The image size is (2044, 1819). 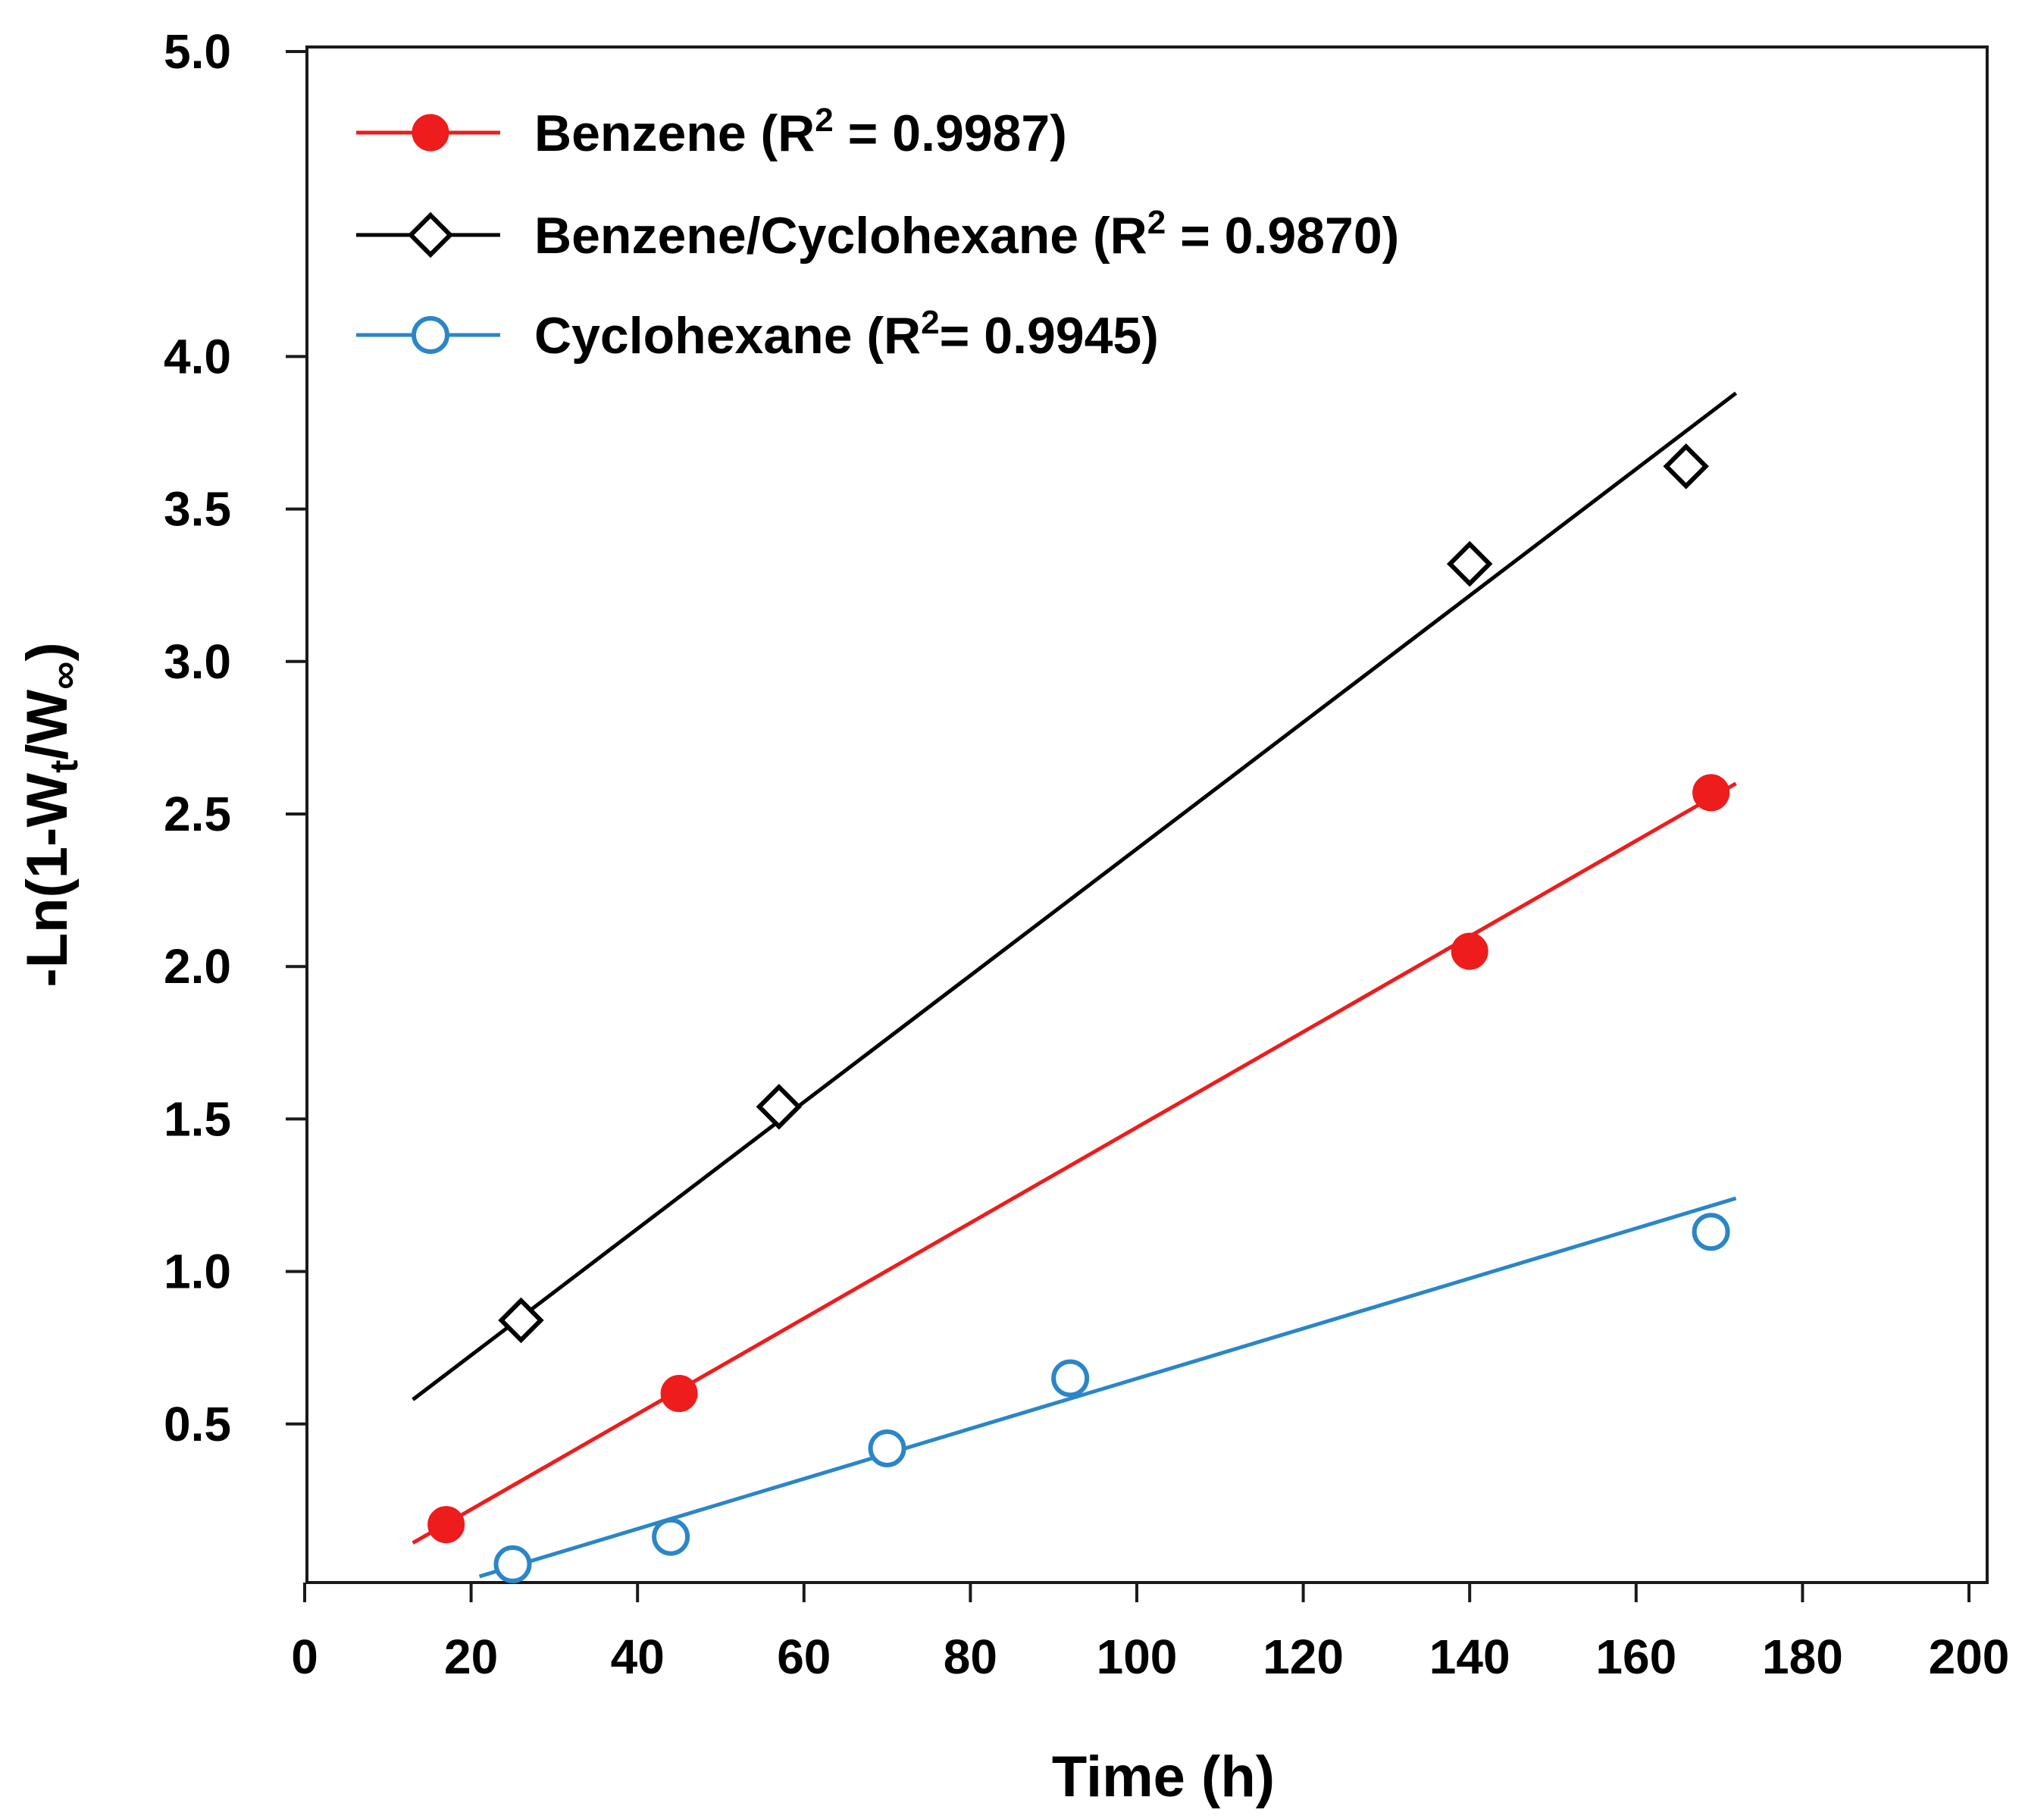 I want to click on x-tick-label: 80, so click(x=970, y=1657).